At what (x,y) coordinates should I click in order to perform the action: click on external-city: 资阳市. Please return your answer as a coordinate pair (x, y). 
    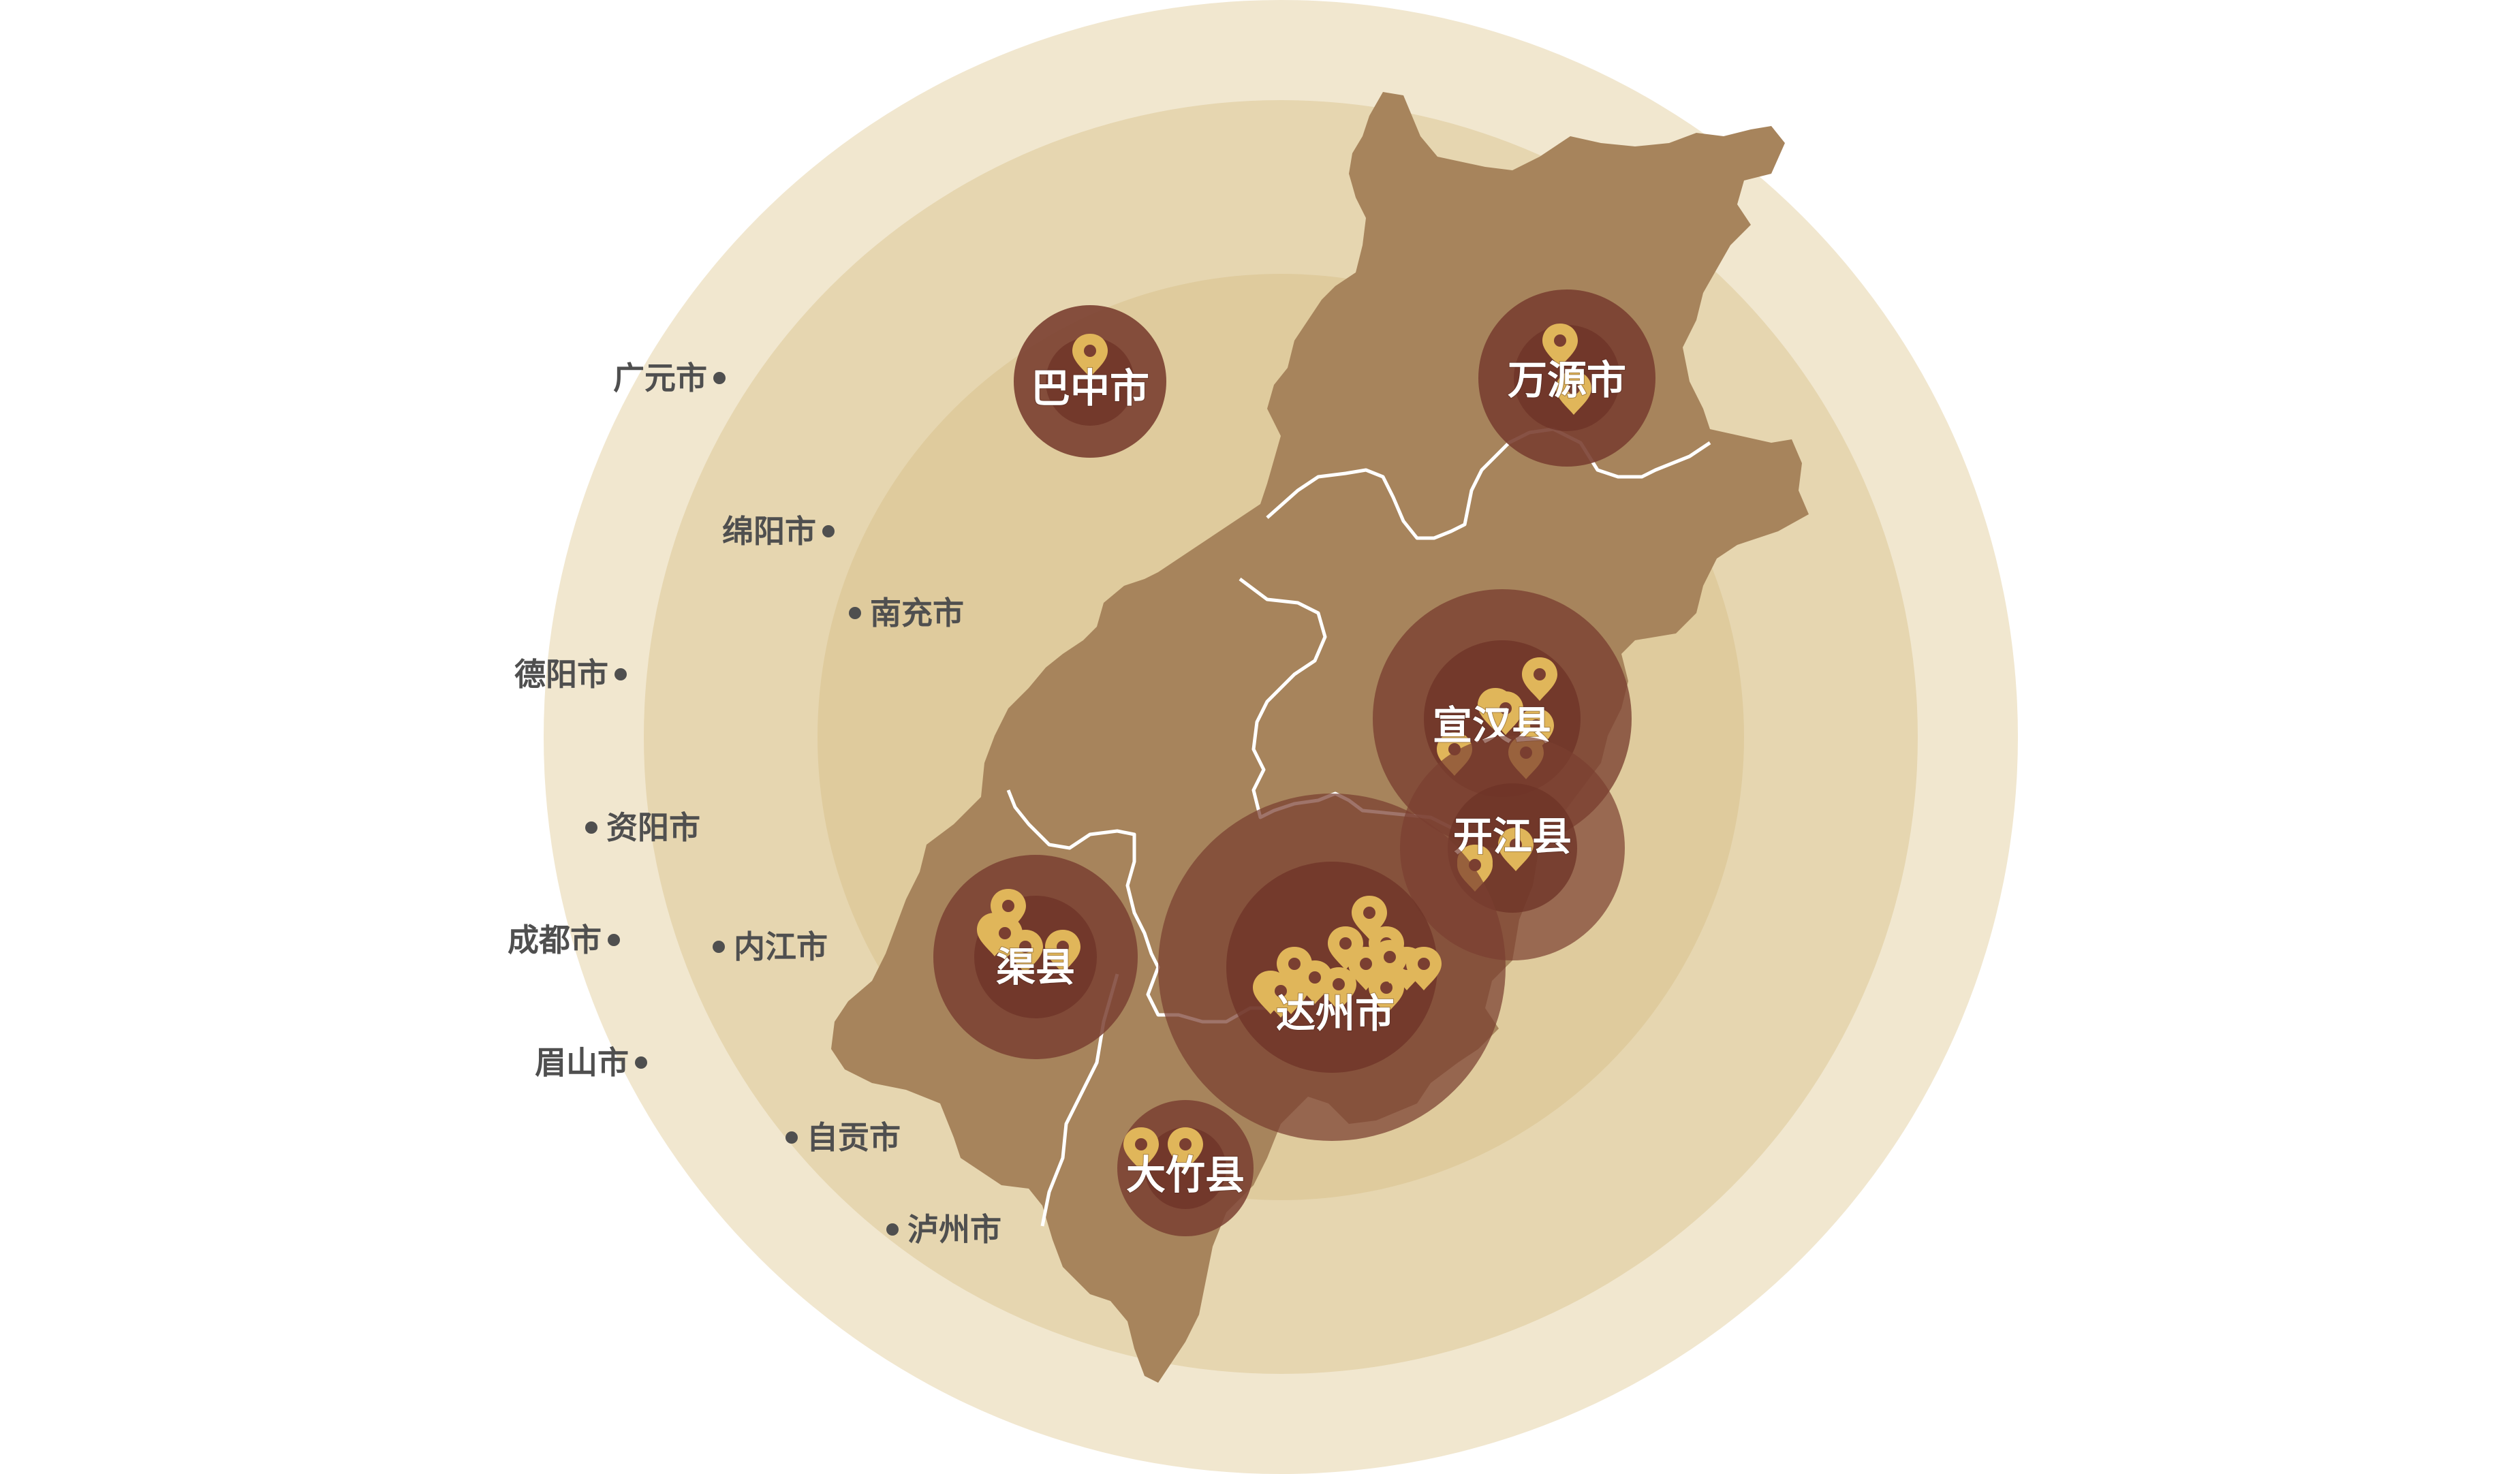
    Looking at the image, I should click on (642, 827).